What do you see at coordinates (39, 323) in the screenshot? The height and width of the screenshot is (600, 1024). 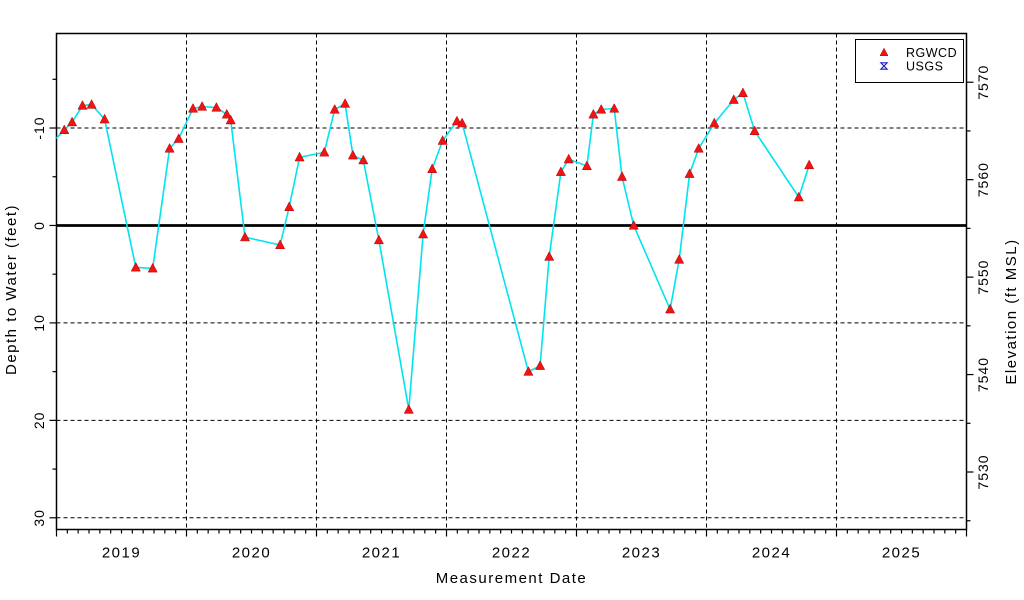 I see `y-left-tick-label: 10` at bounding box center [39, 323].